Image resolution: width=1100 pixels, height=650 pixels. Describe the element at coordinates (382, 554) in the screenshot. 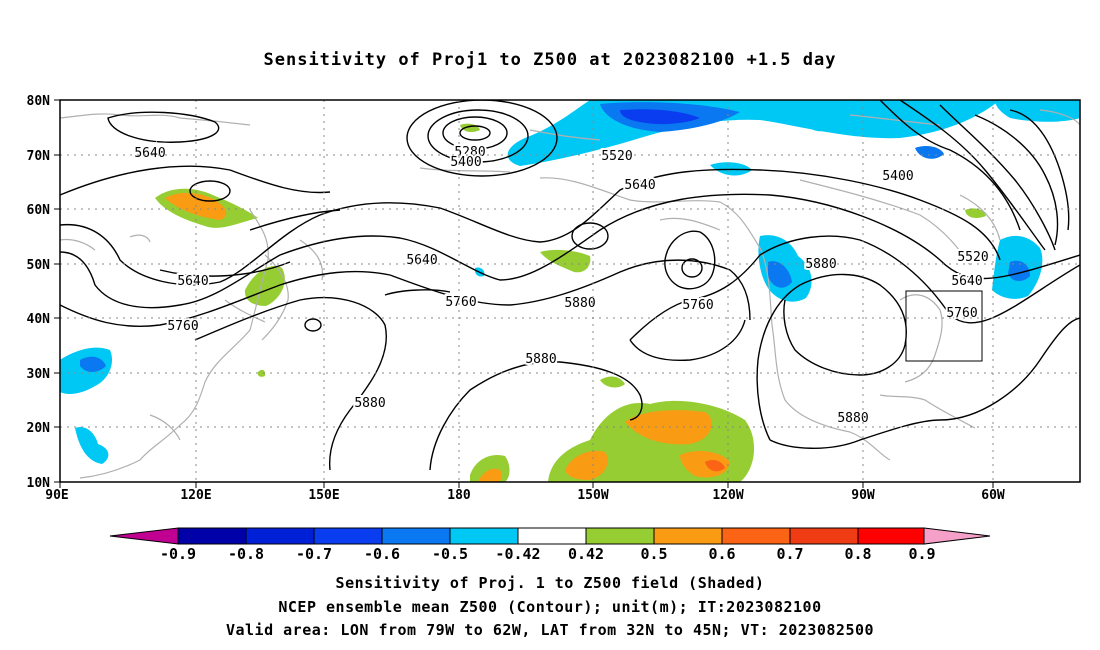

I see `colorbar-tick-label: -0.6` at that location.